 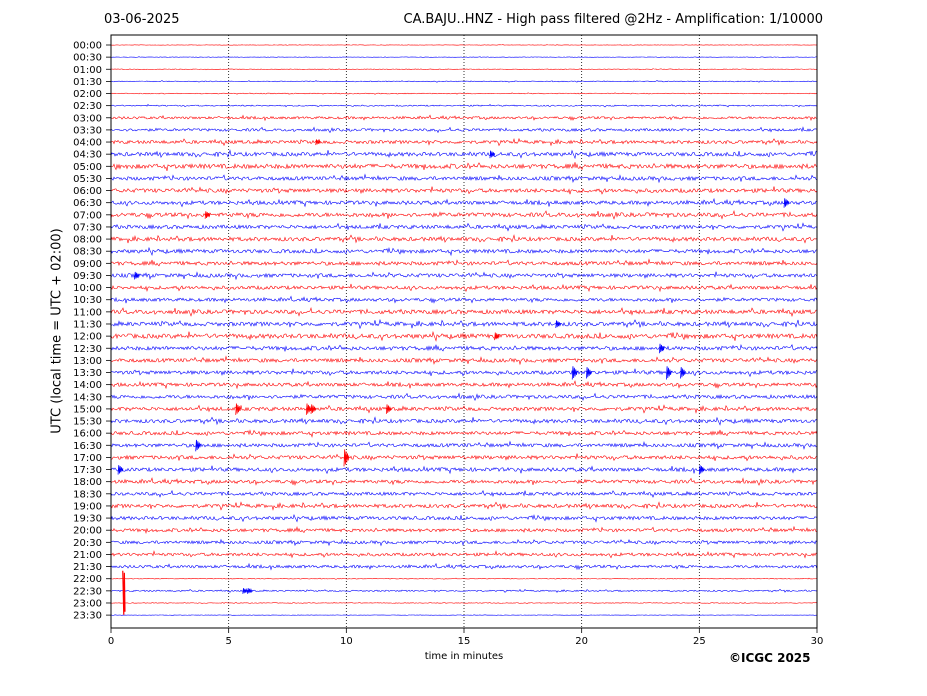 I want to click on row-label-3: 01:30, so click(x=87, y=82).